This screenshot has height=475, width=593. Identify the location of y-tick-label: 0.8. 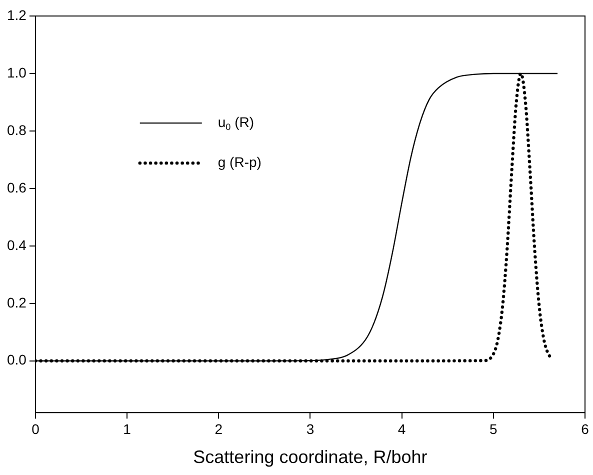
(16, 130).